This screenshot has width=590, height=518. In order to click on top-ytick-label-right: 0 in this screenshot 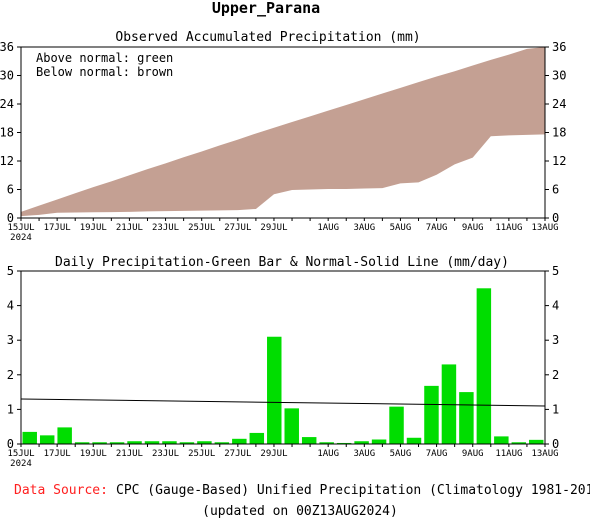, I will do `click(555, 218)`.